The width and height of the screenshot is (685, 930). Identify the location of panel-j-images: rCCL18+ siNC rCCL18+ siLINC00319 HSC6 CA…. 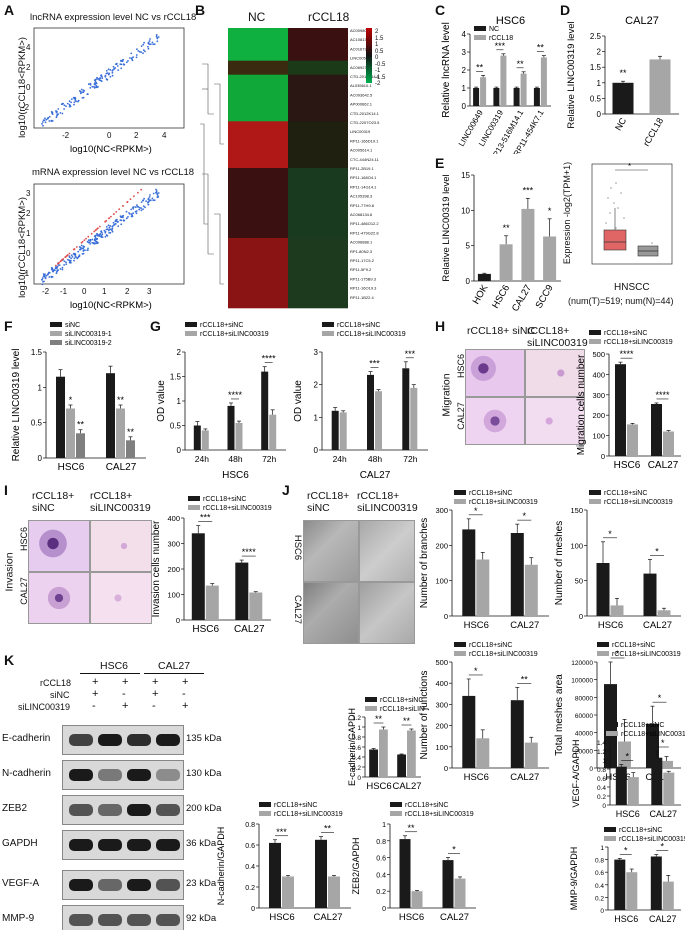
(351, 570).